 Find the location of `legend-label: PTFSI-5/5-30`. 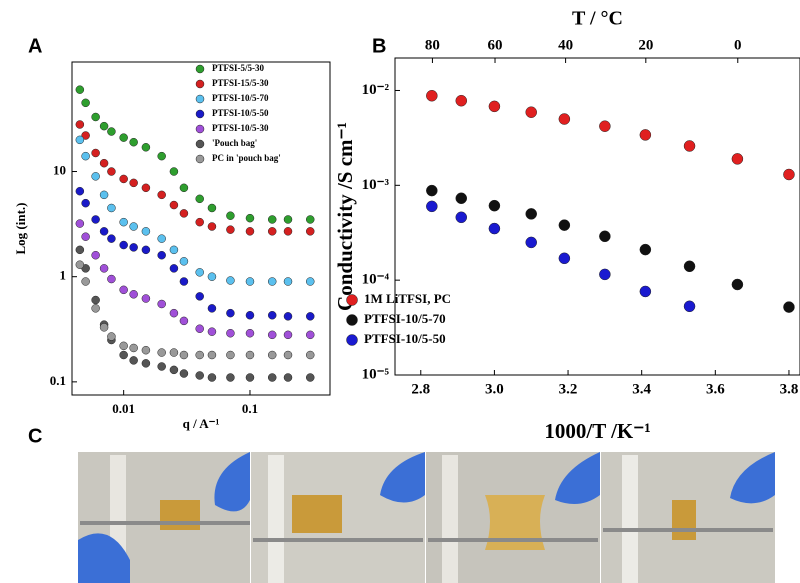

legend-label: PTFSI-5/5-30 is located at coordinates (238, 68).